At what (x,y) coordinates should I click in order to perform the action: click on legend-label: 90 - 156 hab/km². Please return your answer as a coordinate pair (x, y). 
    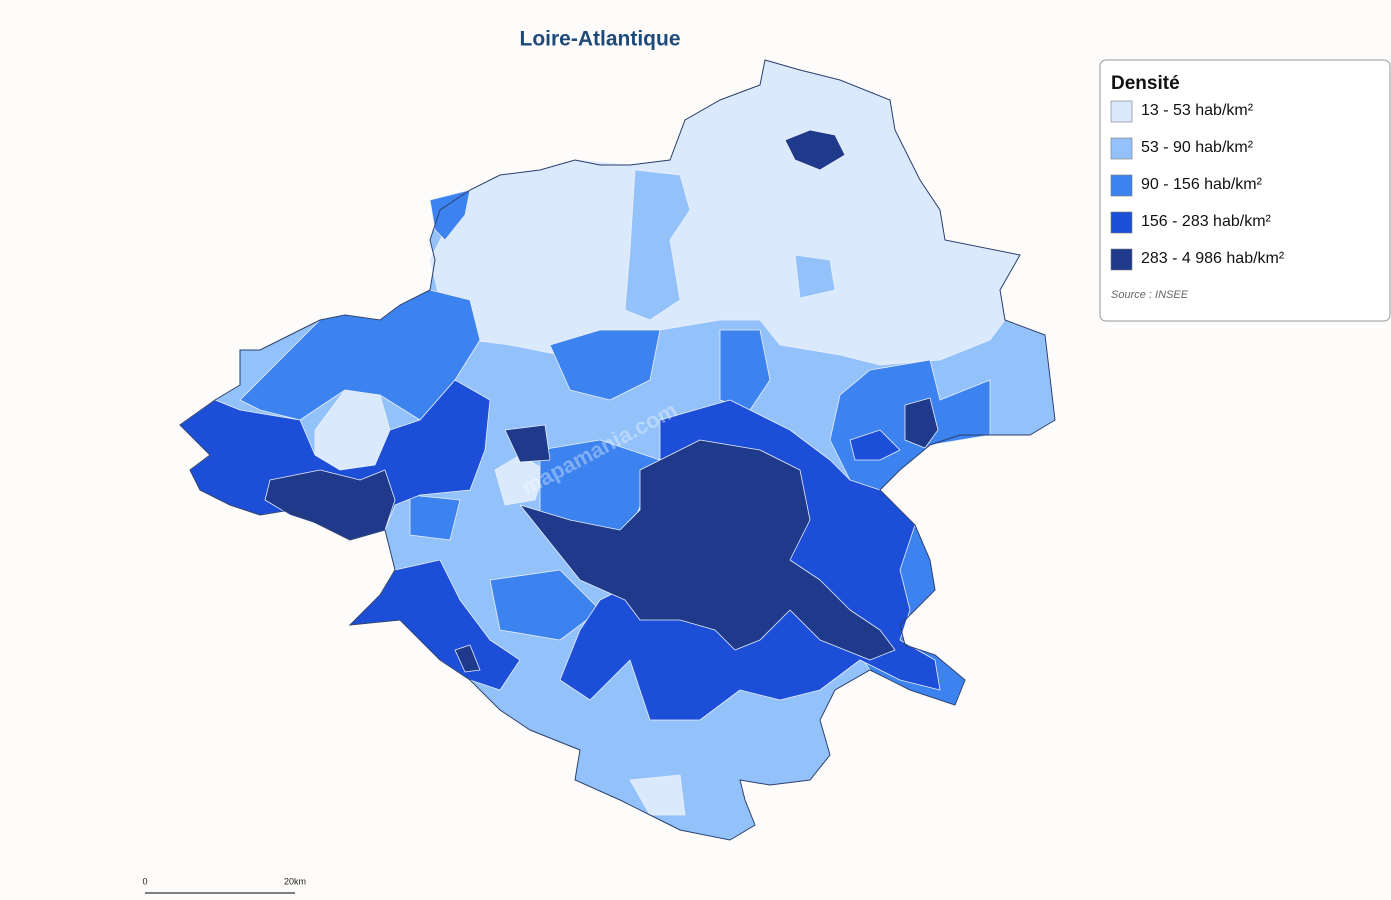
    Looking at the image, I should click on (1202, 184).